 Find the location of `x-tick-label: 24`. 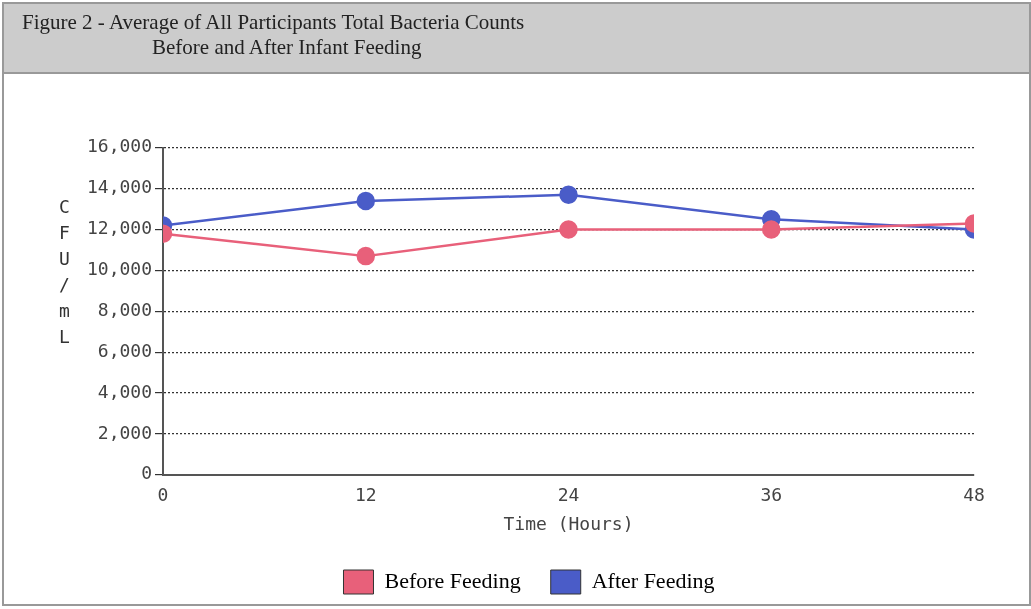

x-tick-label: 24 is located at coordinates (568, 495).